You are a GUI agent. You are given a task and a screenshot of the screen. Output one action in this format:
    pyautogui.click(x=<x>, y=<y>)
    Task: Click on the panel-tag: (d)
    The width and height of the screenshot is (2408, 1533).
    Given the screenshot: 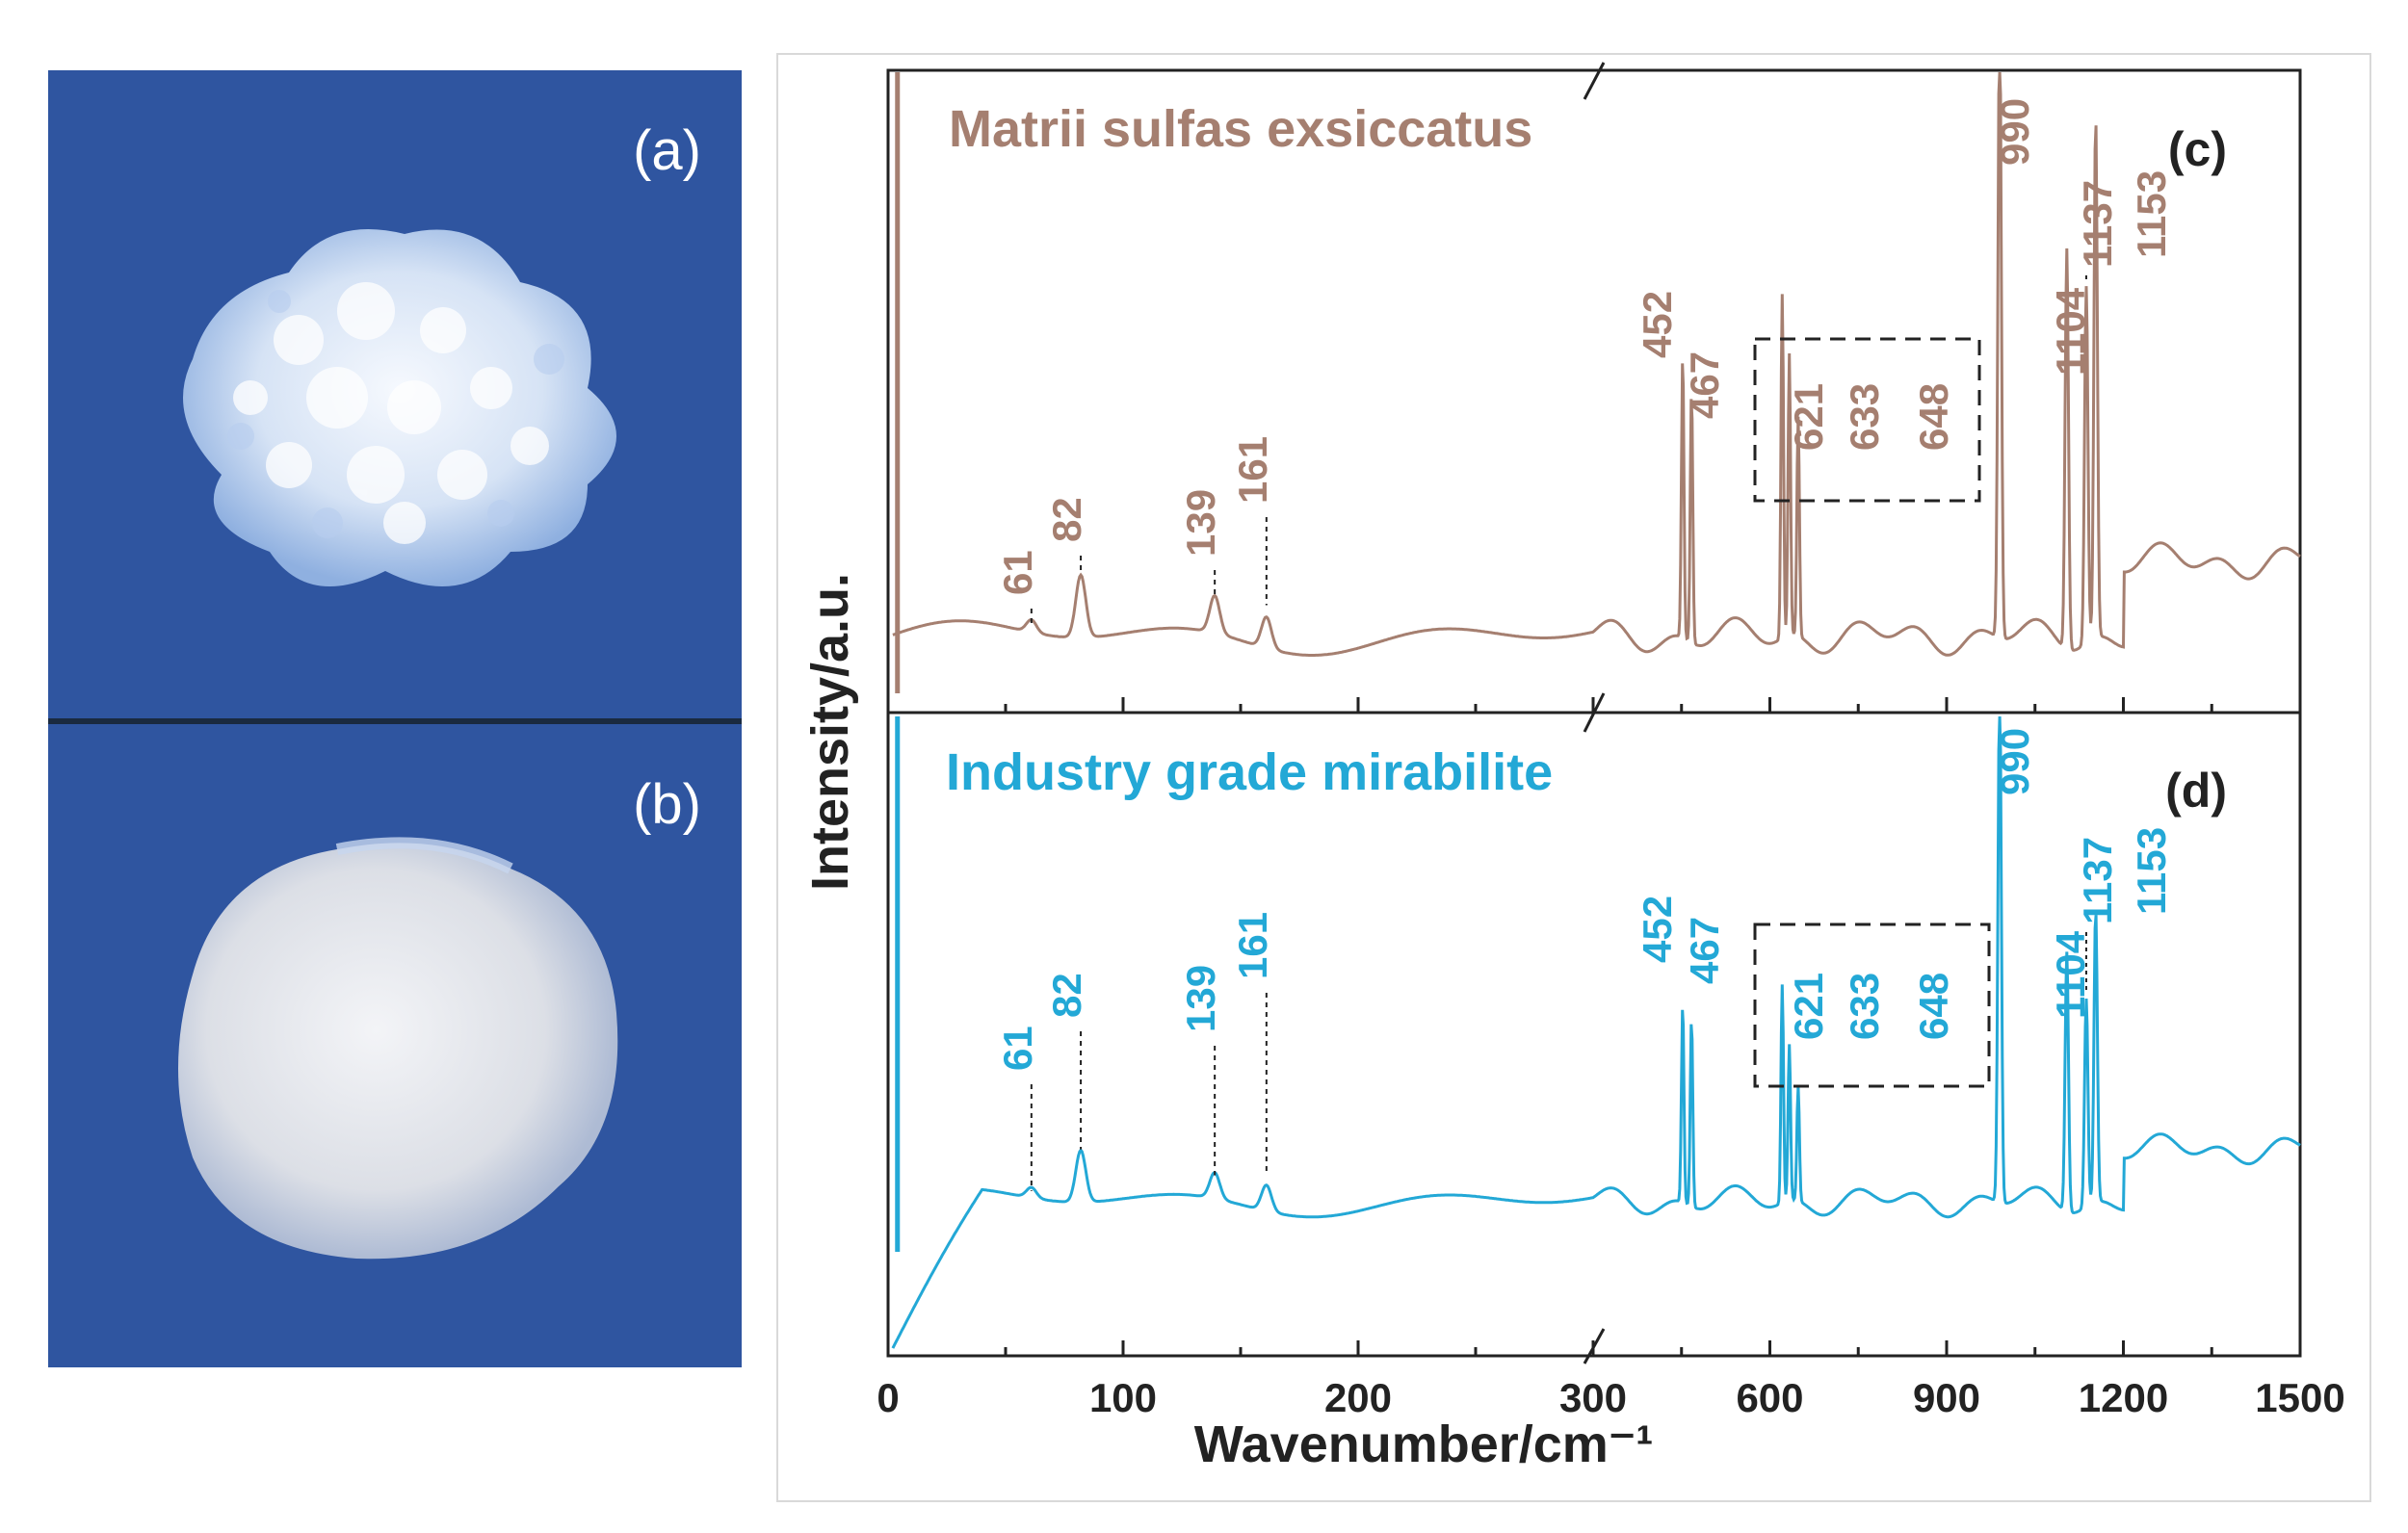 What is the action you would take?
    pyautogui.click(x=2196, y=791)
    